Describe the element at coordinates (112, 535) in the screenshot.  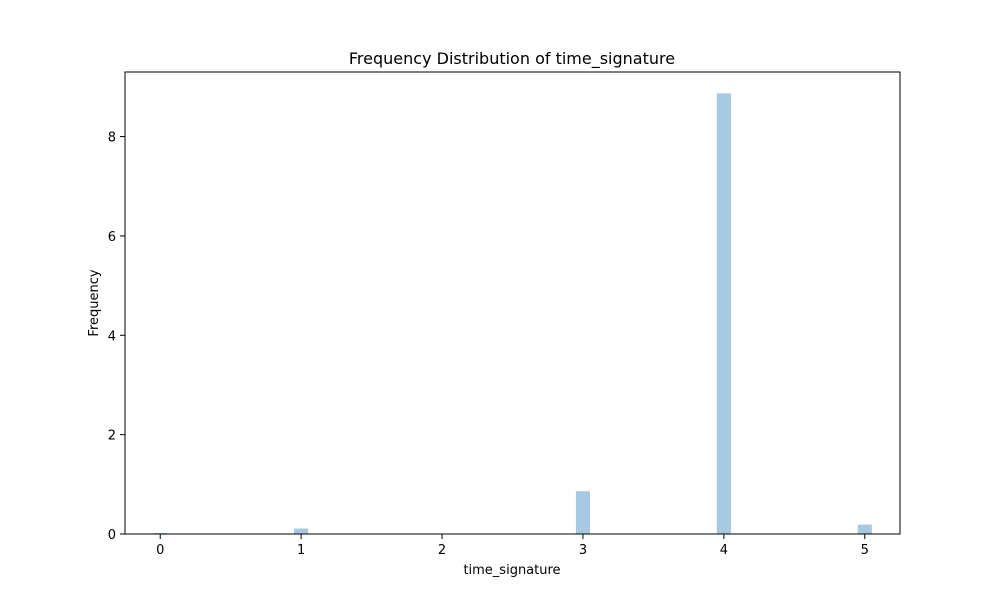
I see `y-tick-label-0: 0` at that location.